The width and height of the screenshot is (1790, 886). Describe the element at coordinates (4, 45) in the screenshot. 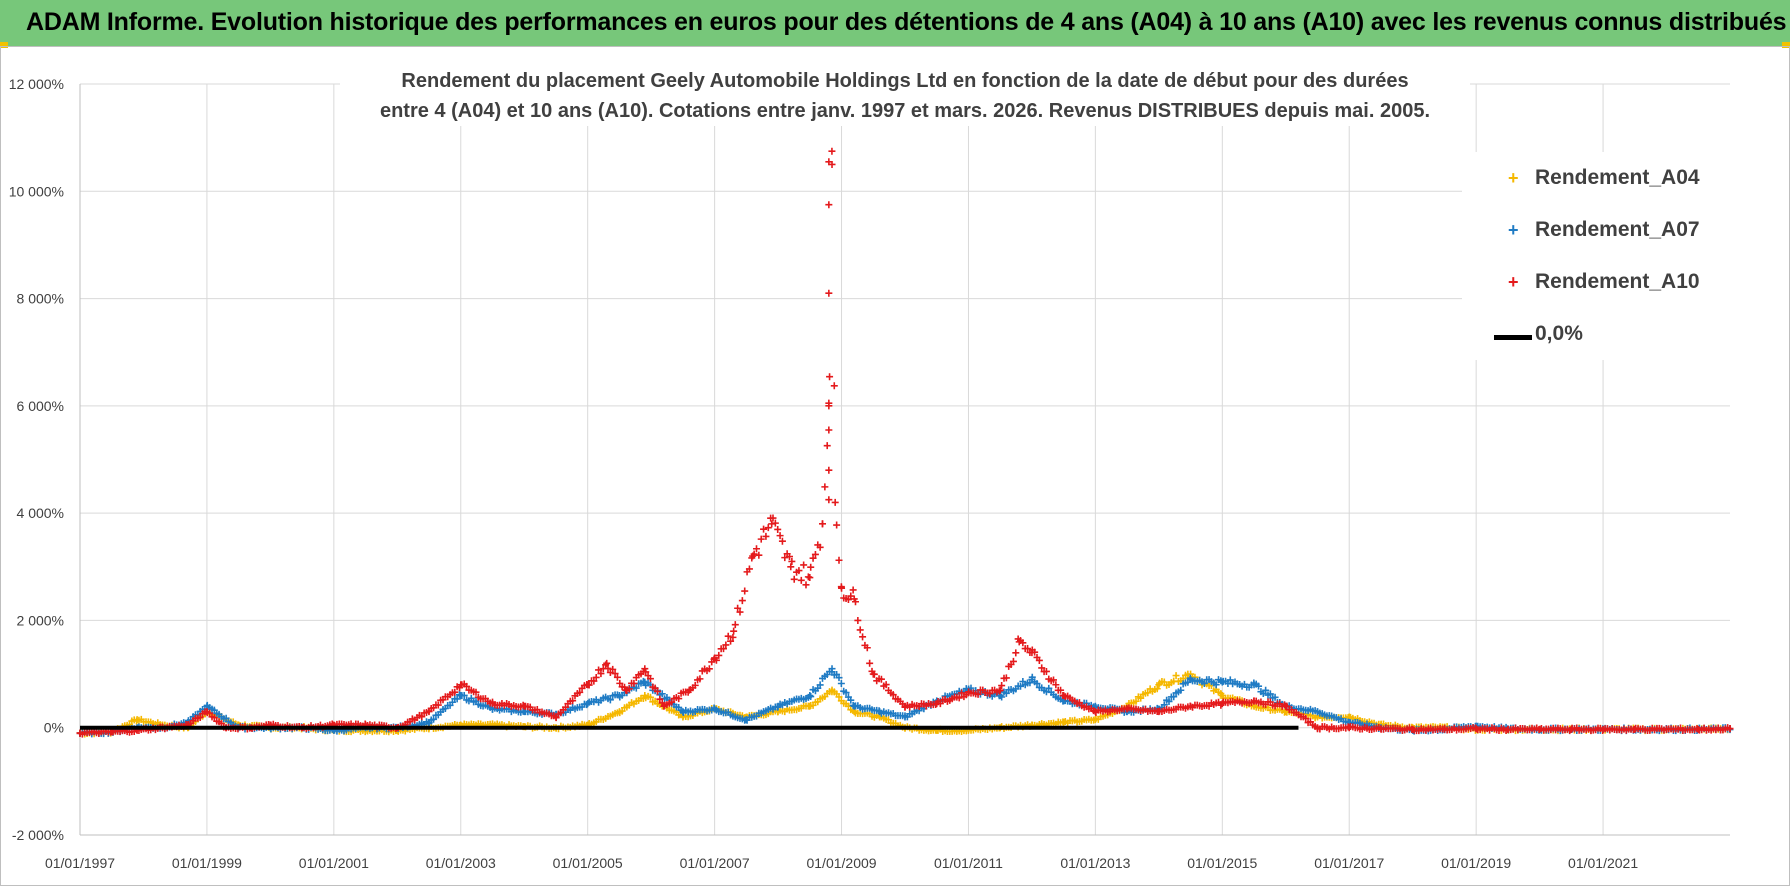

I see `corner-mark-left` at that location.